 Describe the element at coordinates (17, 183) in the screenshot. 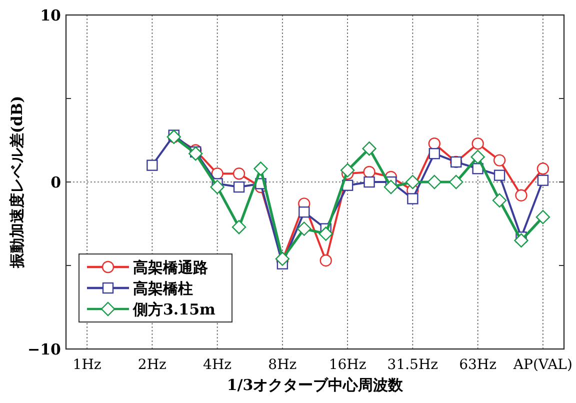

I see `y-axis-title: 振動加速度レベル差(dB)` at that location.